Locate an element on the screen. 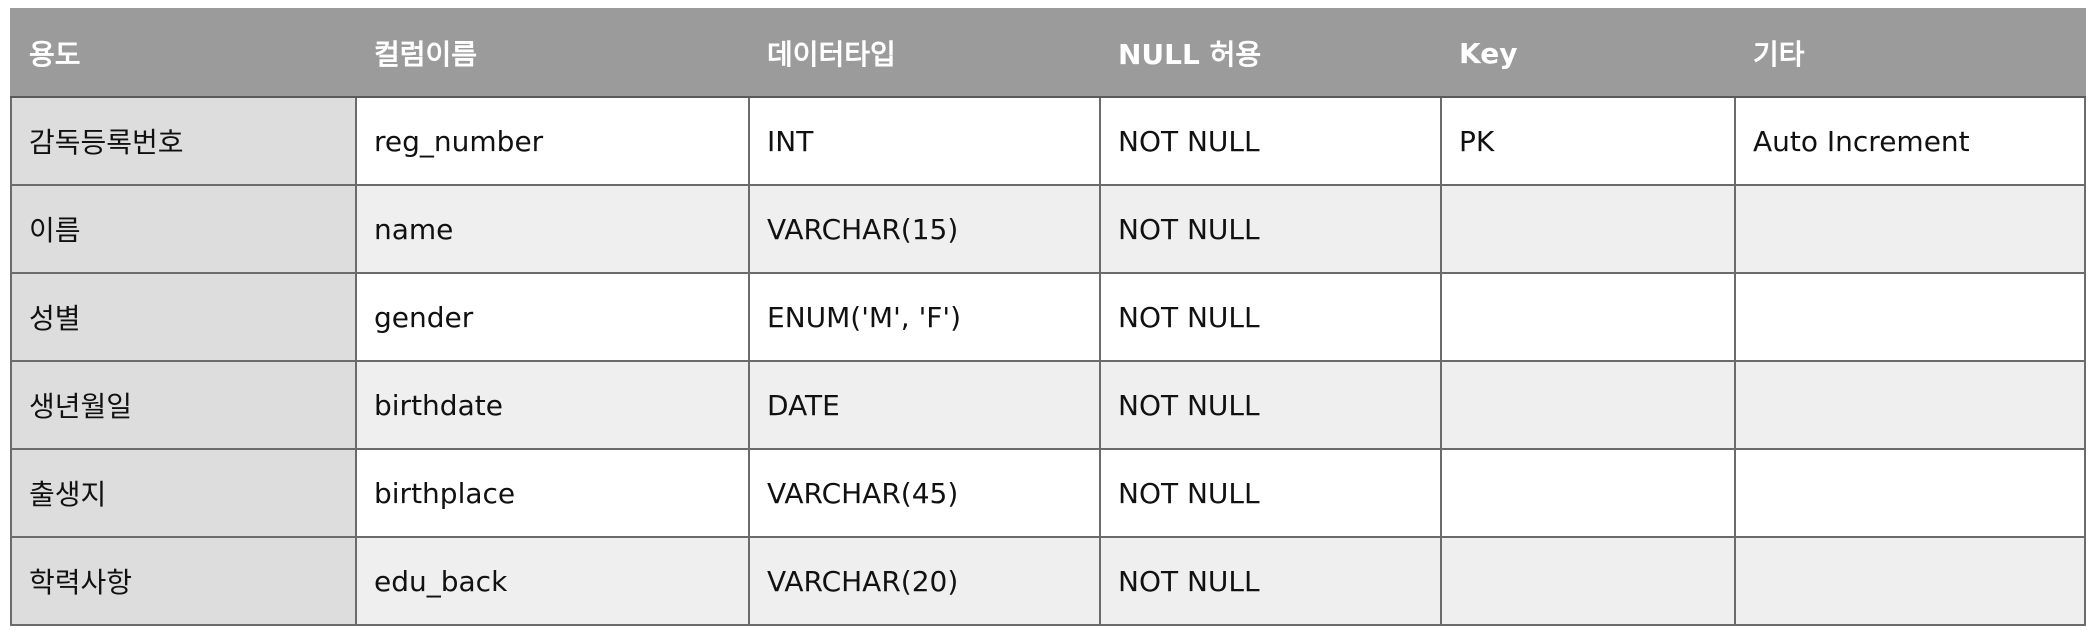  table-row: 이름 name VARCHAR(15) NOT NULL is located at coordinates (1048, 229).